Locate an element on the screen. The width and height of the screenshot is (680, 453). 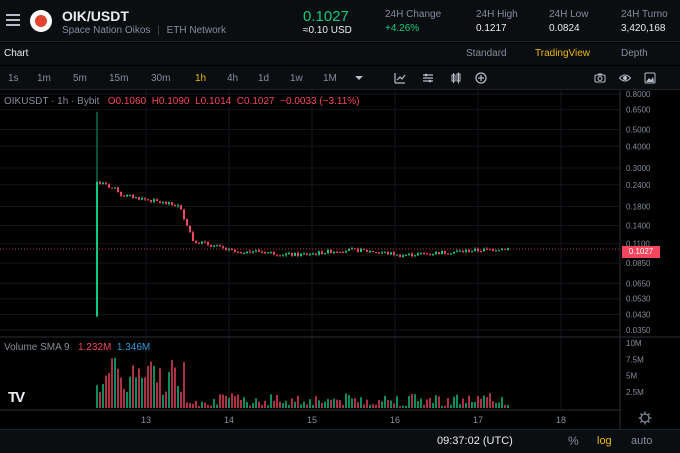
log-scale-toggle: log is located at coordinates (604, 441).